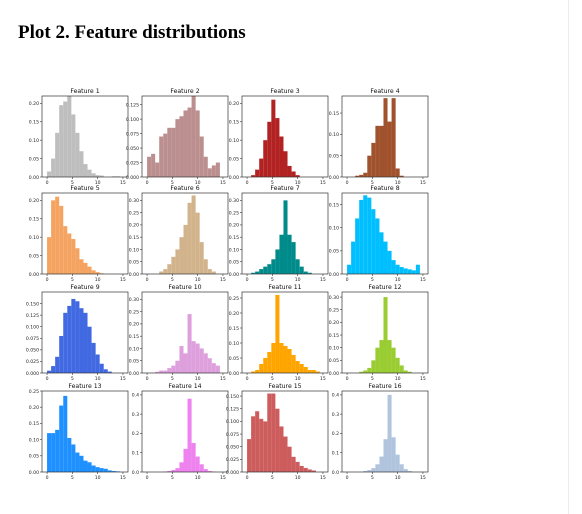 The image size is (582, 514). Describe the element at coordinates (234, 344) in the screenshot. I see `y-tick-label: 0.10` at that location.